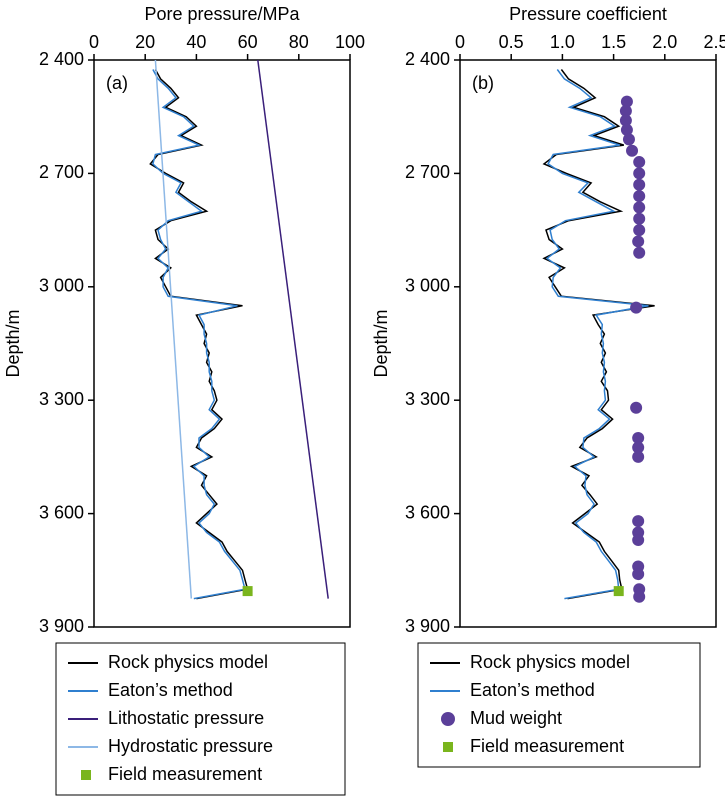 This screenshot has height=800, width=725. What do you see at coordinates (664, 42) in the screenshot?
I see `x-tick-label: 2.0` at bounding box center [664, 42].